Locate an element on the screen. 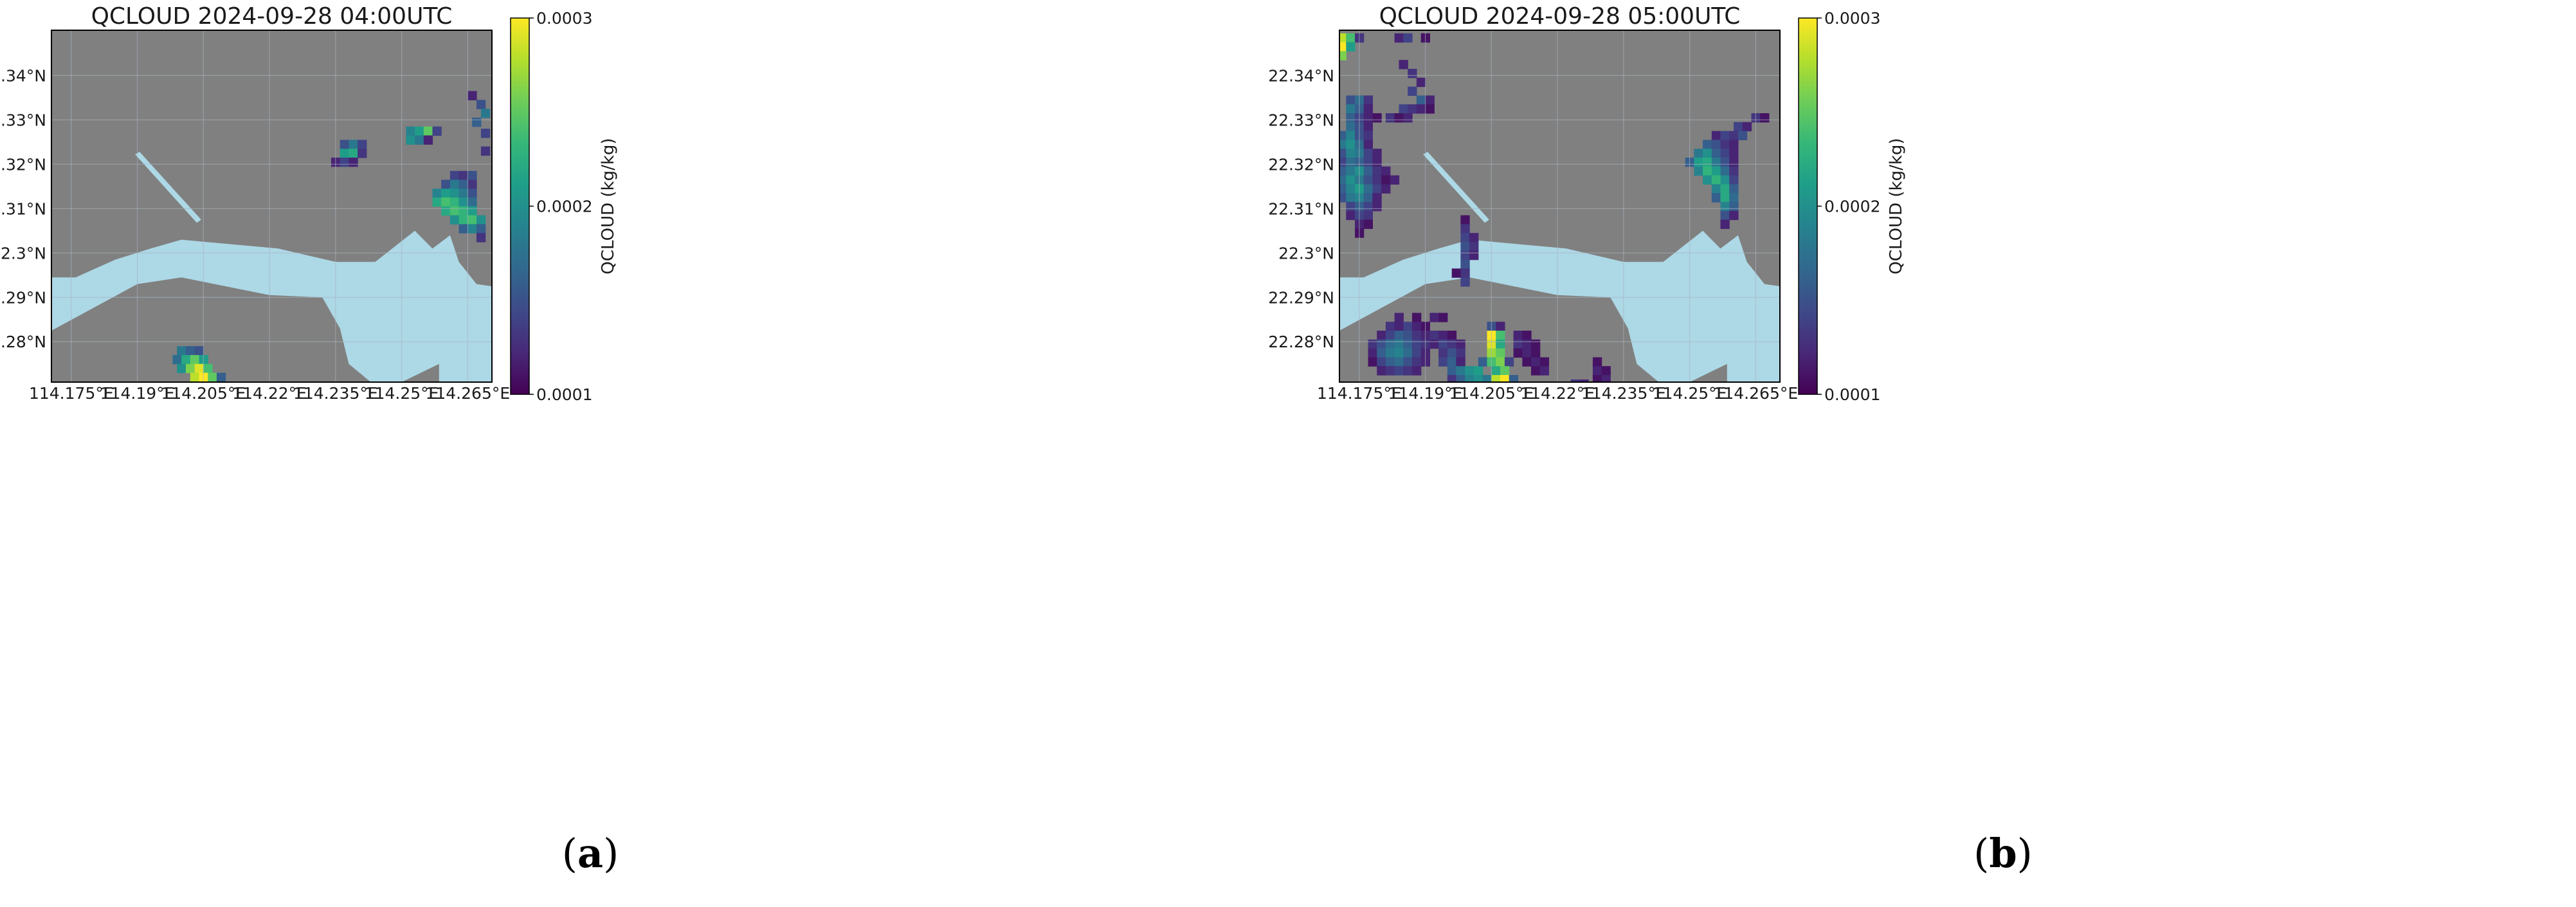  x-tick-label: 114.265°E is located at coordinates (1755, 393).